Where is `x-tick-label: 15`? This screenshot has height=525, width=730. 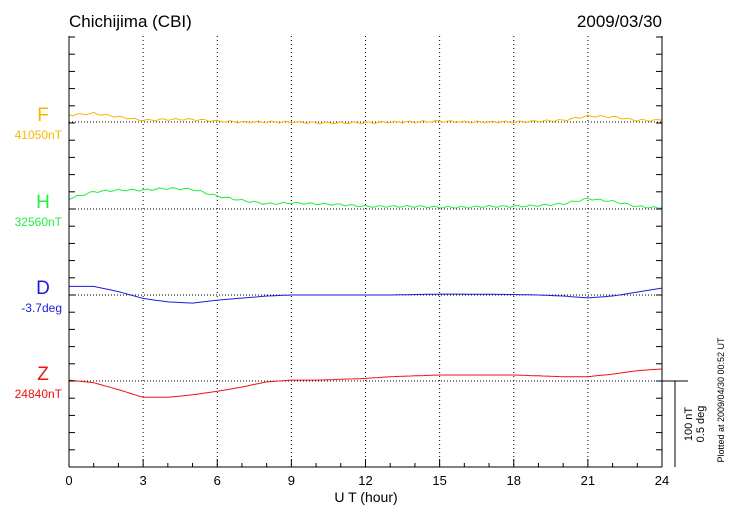
x-tick-label: 15 is located at coordinates (439, 480).